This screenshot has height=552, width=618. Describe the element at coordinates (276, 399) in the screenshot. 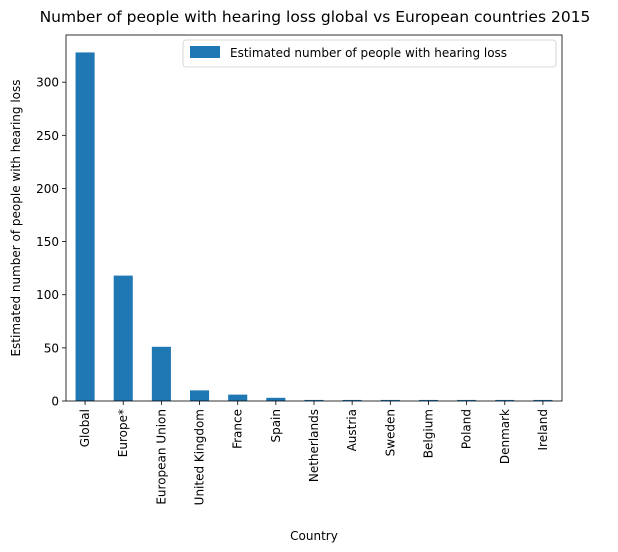

I see `bar-spain` at that location.